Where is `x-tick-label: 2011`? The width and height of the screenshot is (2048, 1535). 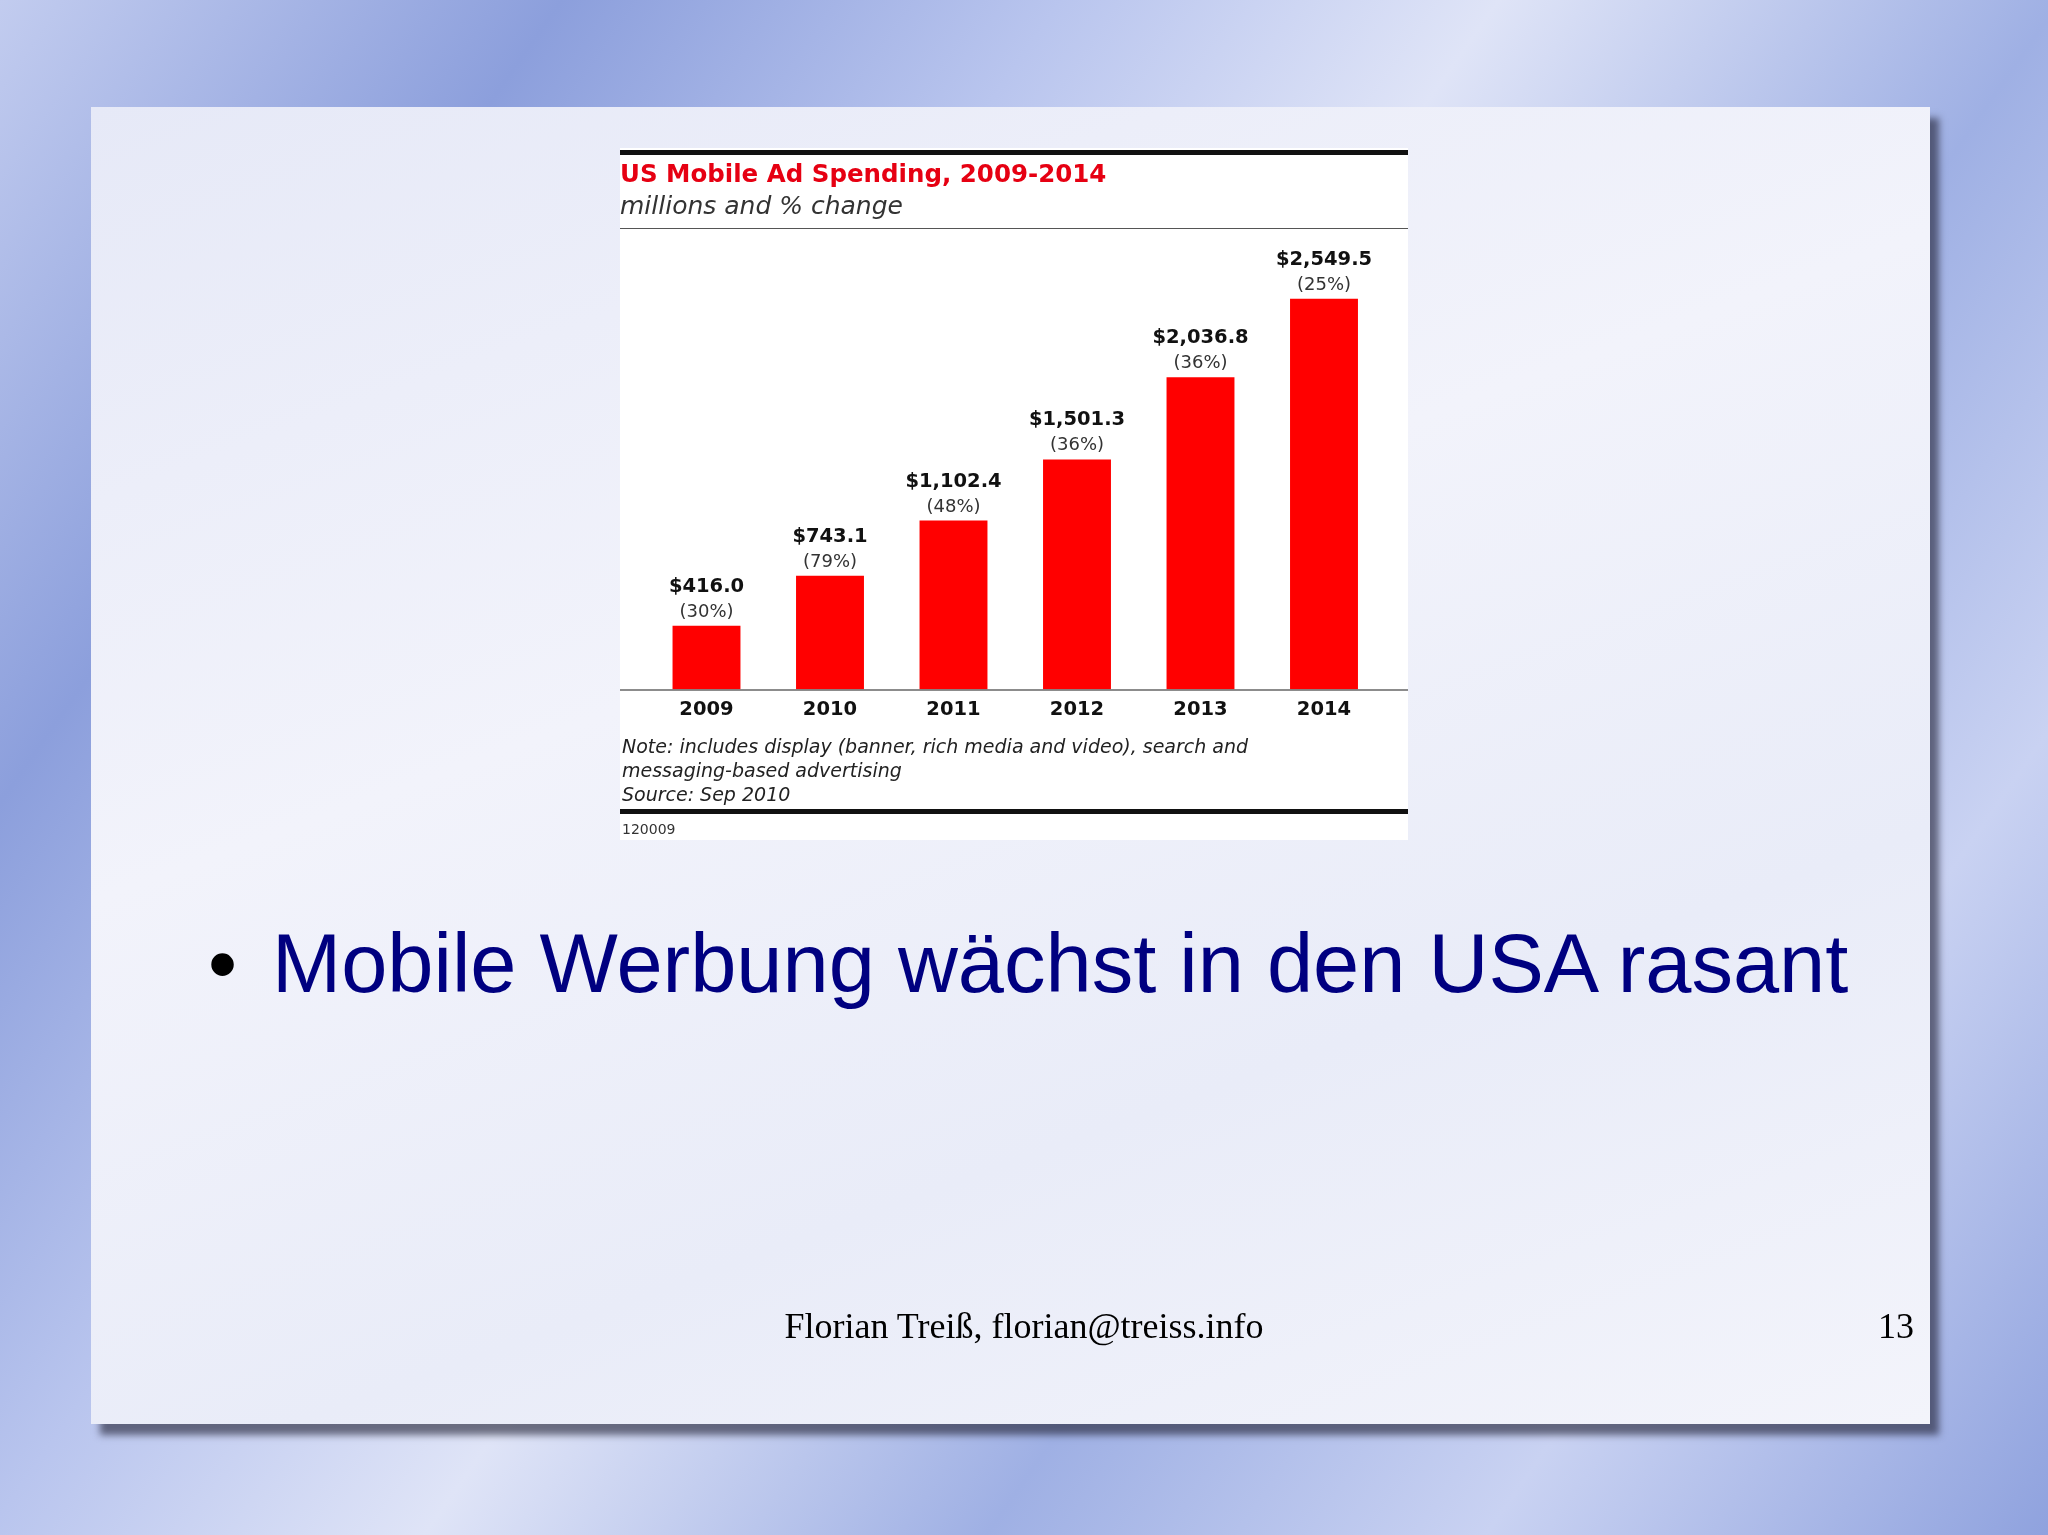 x-tick-label: 2011 is located at coordinates (953, 709).